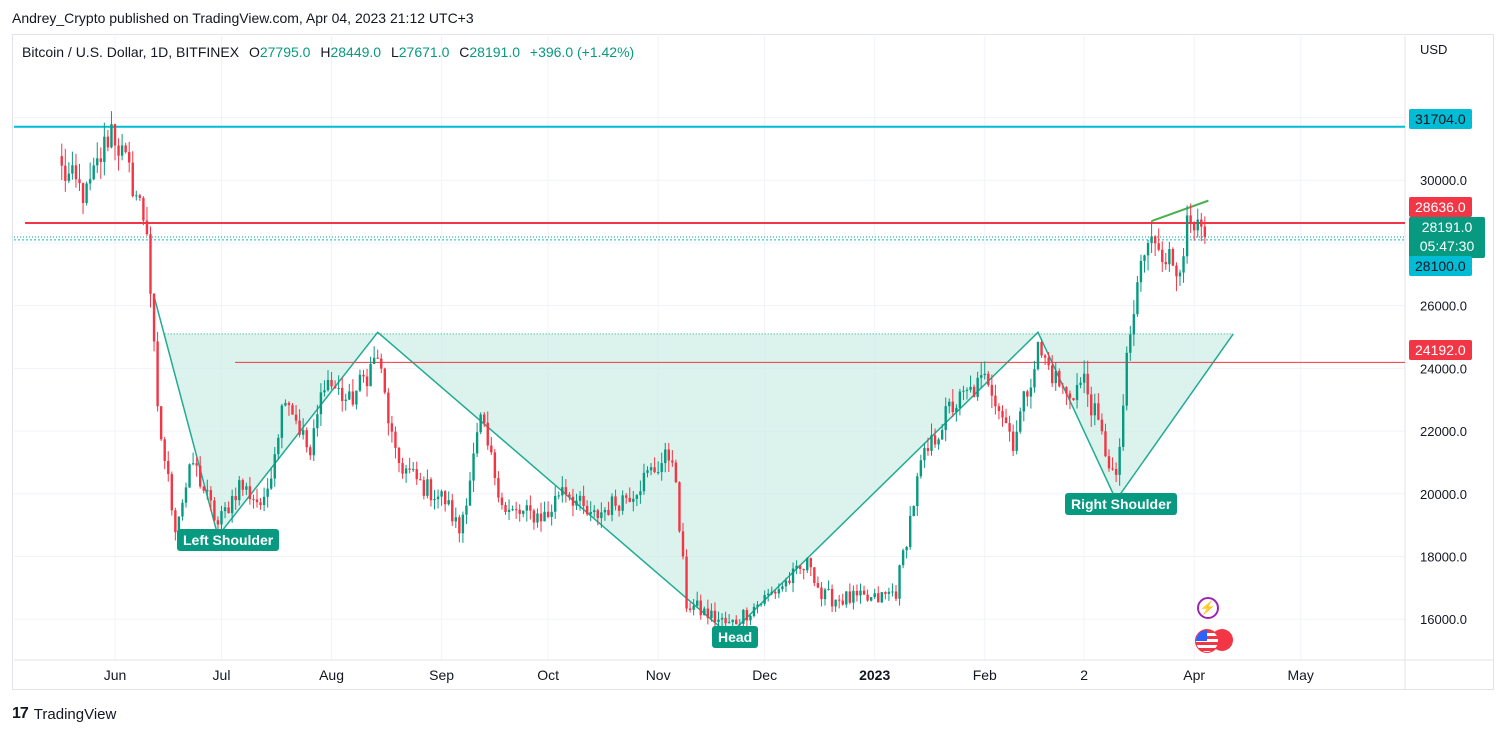 The width and height of the screenshot is (1506, 736). Describe the element at coordinates (64, 714) in the screenshot. I see `footer: 17 TradingView` at that location.